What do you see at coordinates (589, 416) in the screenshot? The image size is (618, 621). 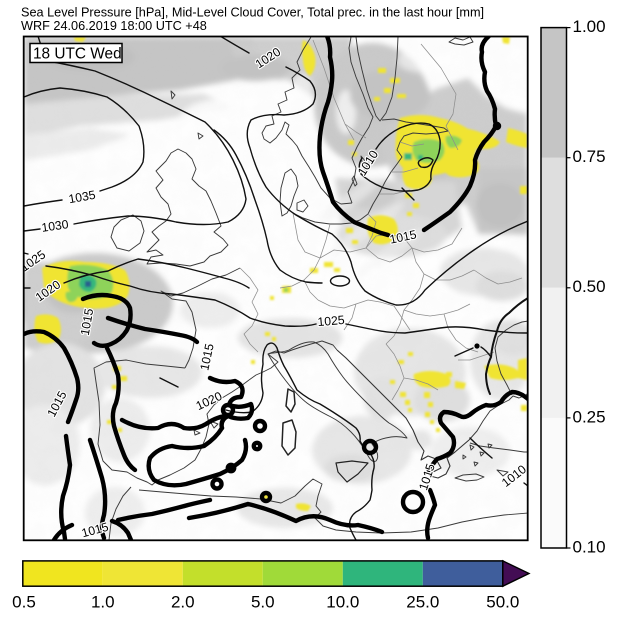 I see `svg-text: 0.25` at bounding box center [589, 416].